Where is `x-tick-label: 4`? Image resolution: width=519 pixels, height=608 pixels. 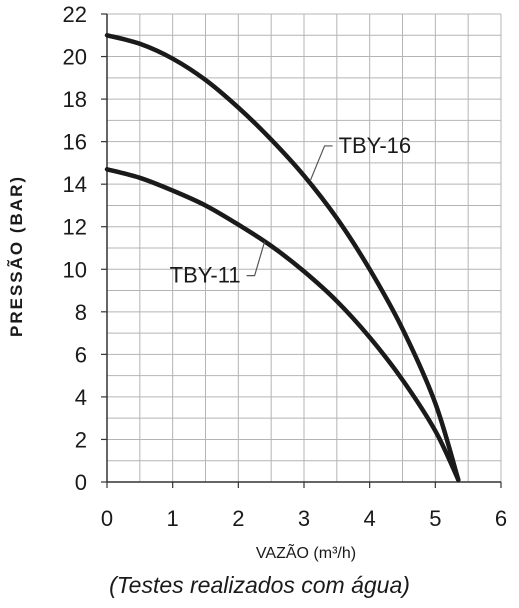 x-tick-label: 4 is located at coordinates (370, 518).